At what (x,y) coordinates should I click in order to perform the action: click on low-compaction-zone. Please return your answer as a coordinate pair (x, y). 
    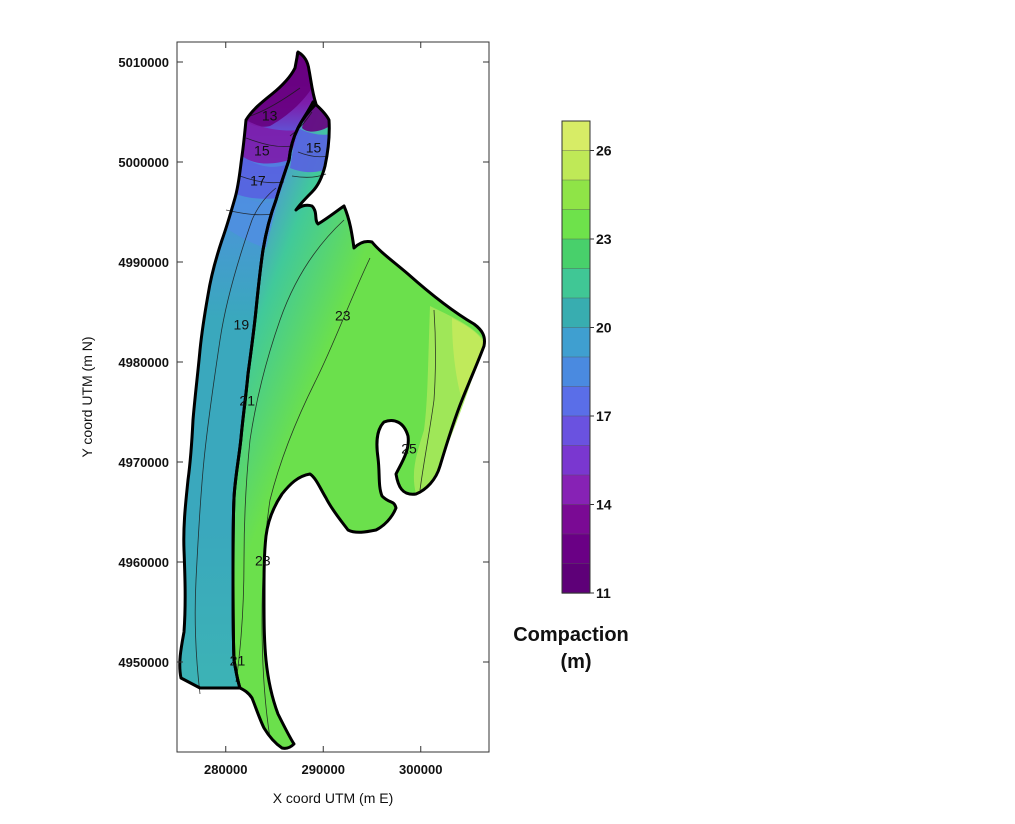
    Looking at the image, I should click on (271, 142).